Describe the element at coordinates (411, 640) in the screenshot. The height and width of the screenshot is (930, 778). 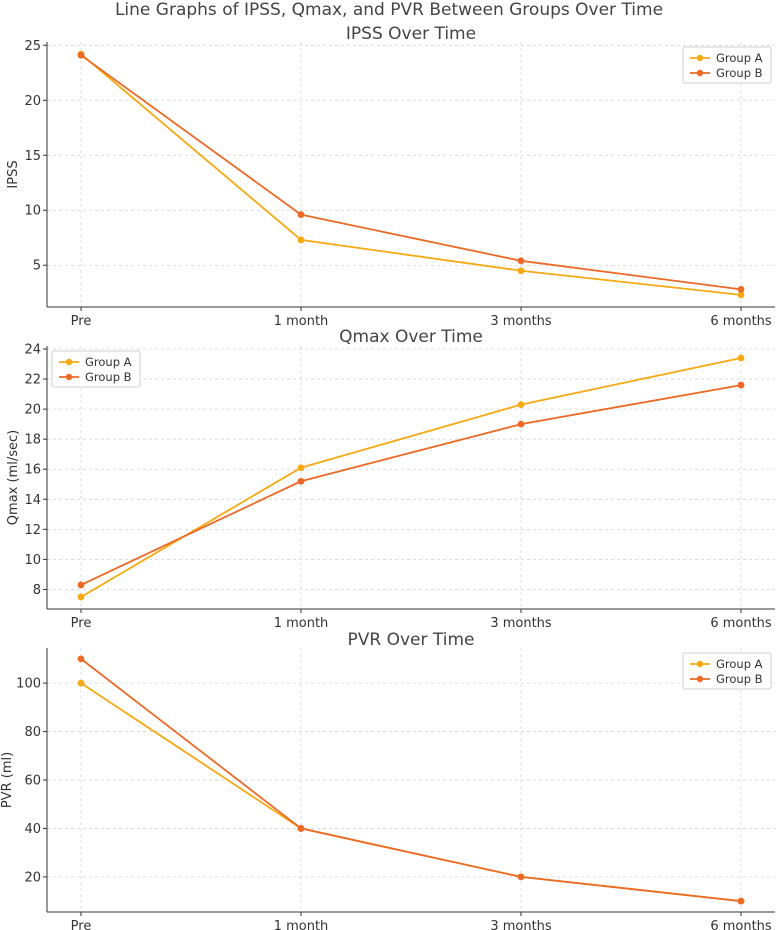
I see `chart-title: PVR Over Time` at that location.